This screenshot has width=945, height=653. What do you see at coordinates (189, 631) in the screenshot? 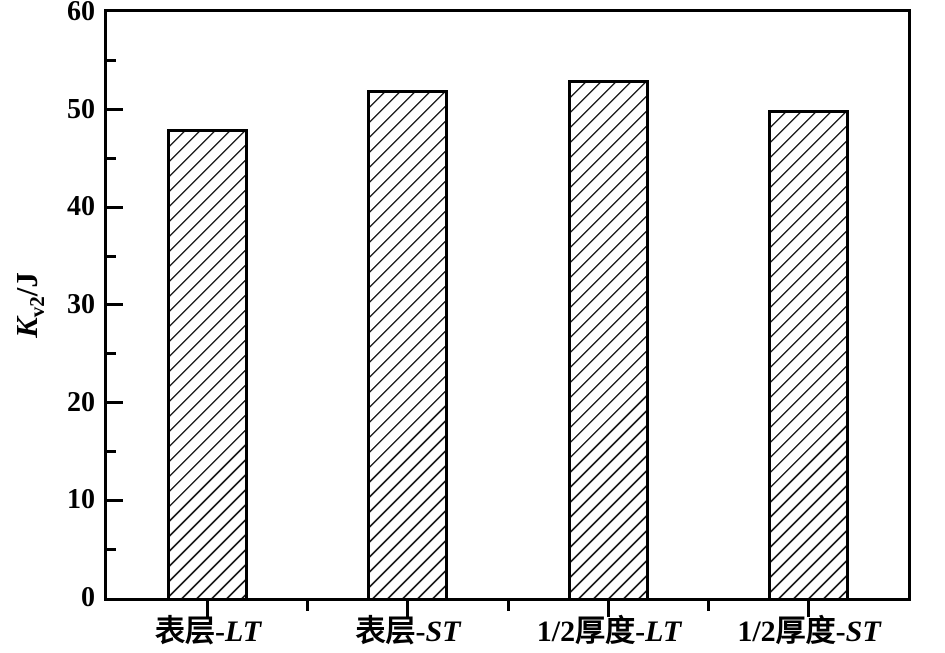
I see `x-category-label-1-text: 表层-` at bounding box center [189, 631].